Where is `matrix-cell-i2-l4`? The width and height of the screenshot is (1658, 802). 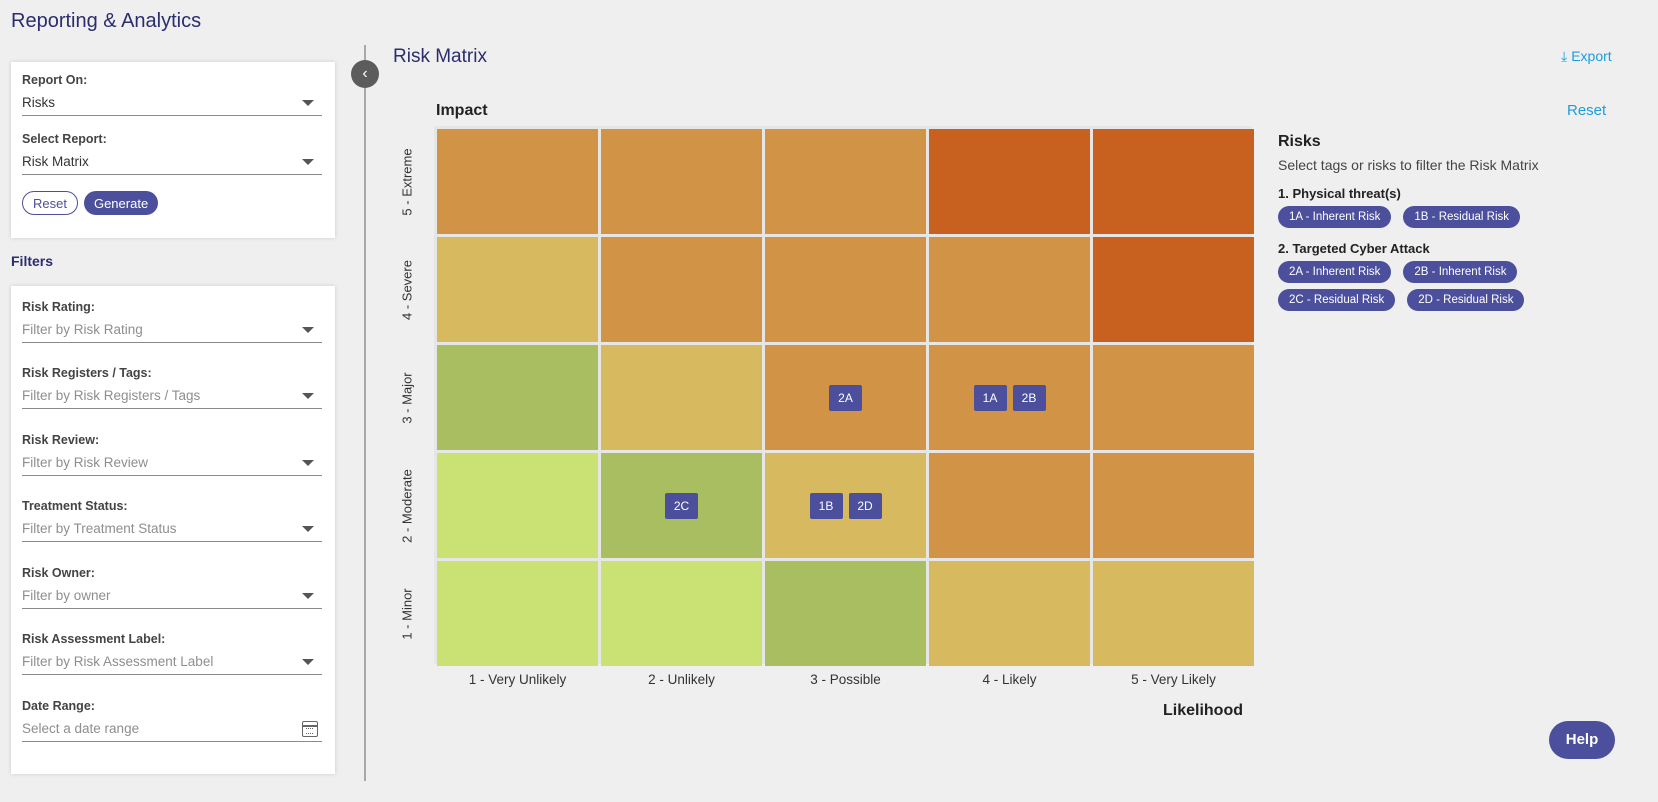 matrix-cell-i2-l4 is located at coordinates (1009, 505).